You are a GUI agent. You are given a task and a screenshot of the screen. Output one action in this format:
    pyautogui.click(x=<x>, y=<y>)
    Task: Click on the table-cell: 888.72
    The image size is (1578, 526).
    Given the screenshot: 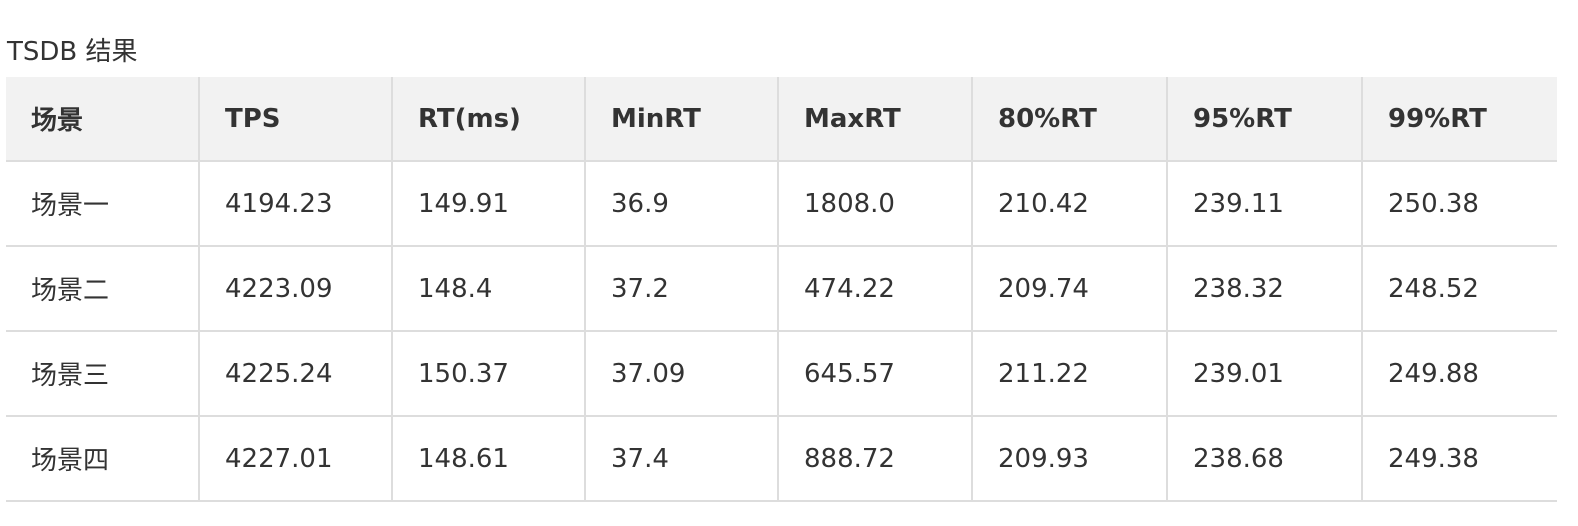 What is the action you would take?
    pyautogui.click(x=875, y=458)
    